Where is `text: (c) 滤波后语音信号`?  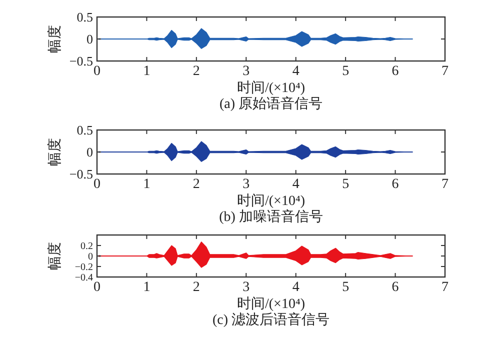 text: (c) 滤波后语音信号 is located at coordinates (271, 320).